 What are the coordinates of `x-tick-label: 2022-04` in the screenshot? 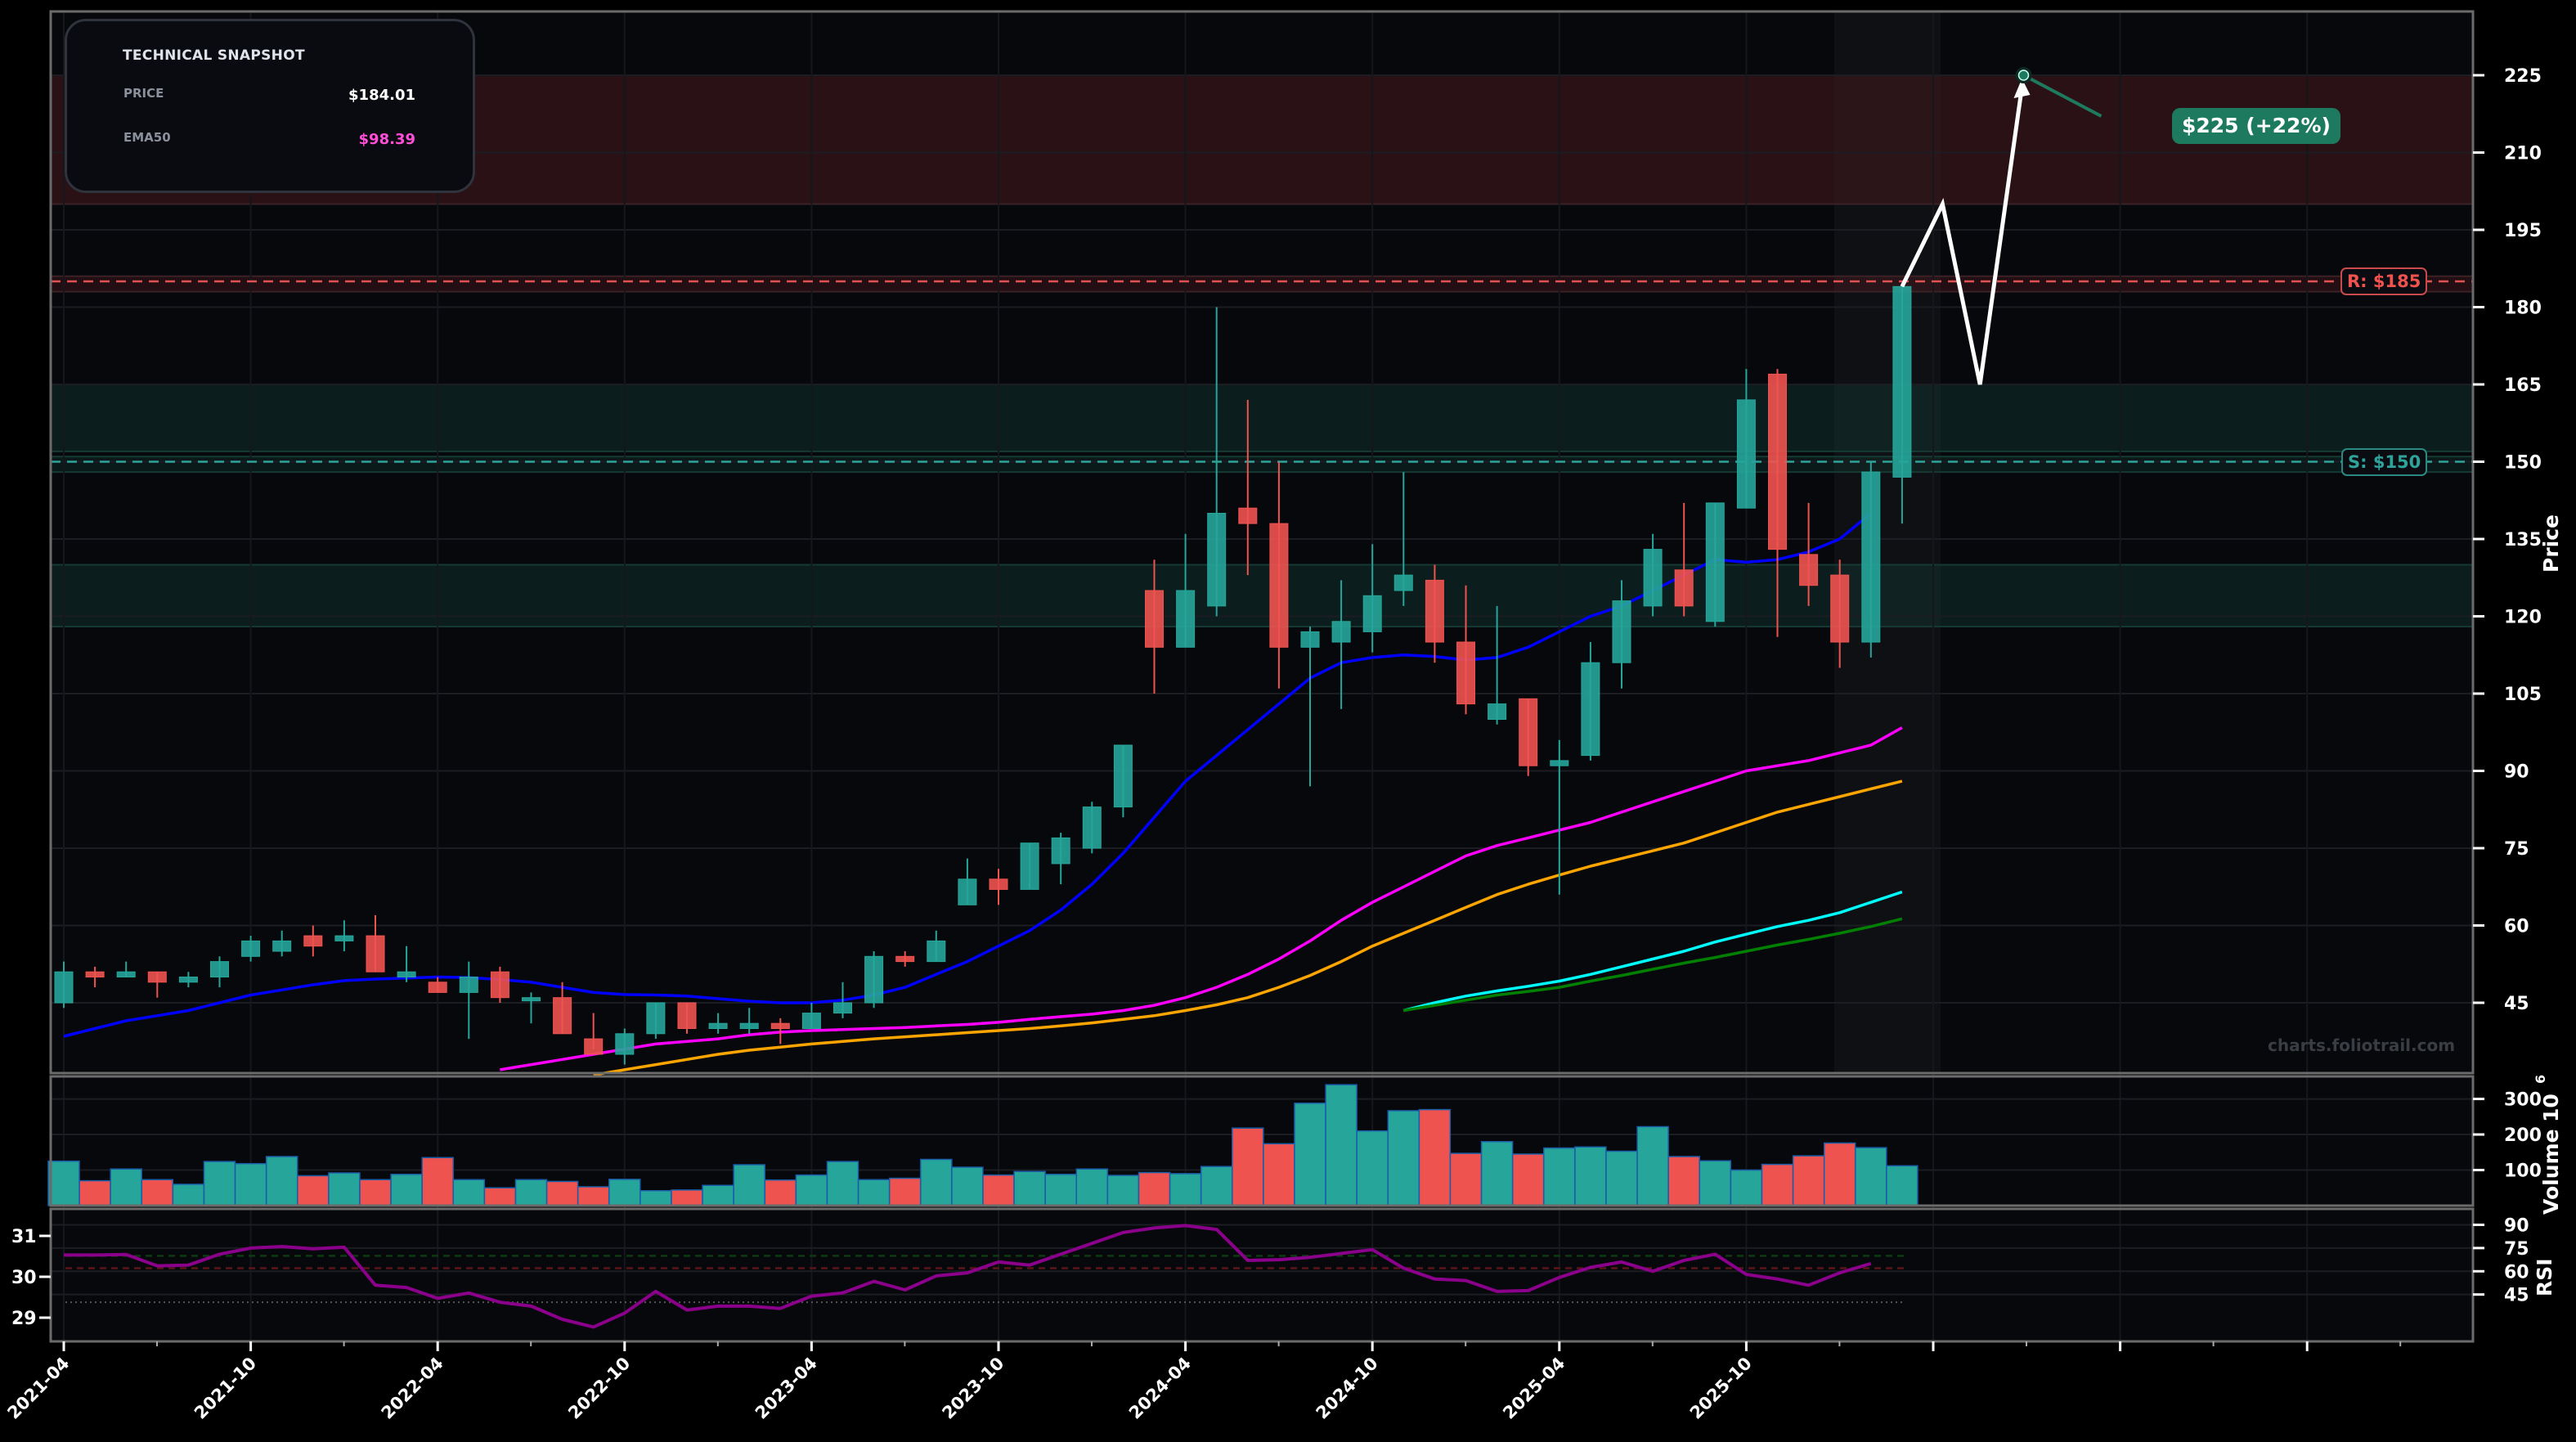 It's located at (412, 1388).